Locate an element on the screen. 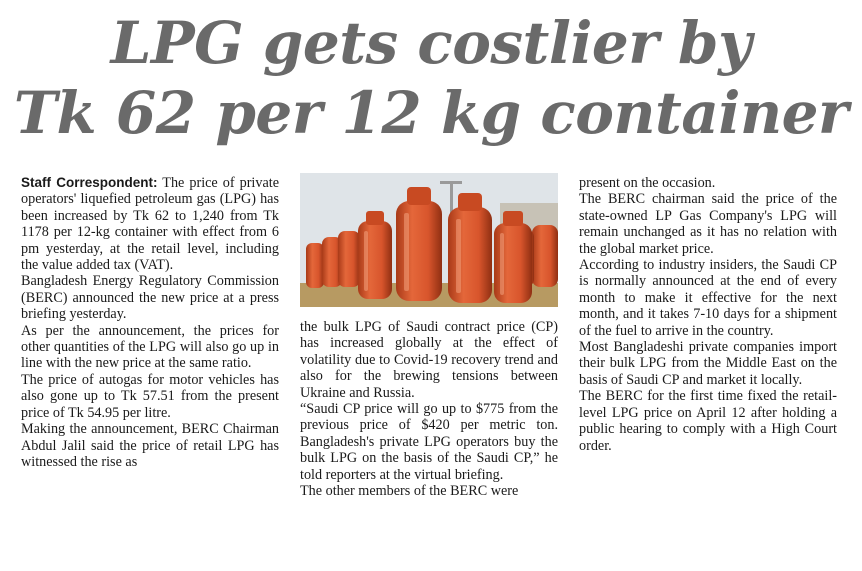 This screenshot has height=571, width=862. headline-line-1: LPG gets costlier by is located at coordinates (431, 43).